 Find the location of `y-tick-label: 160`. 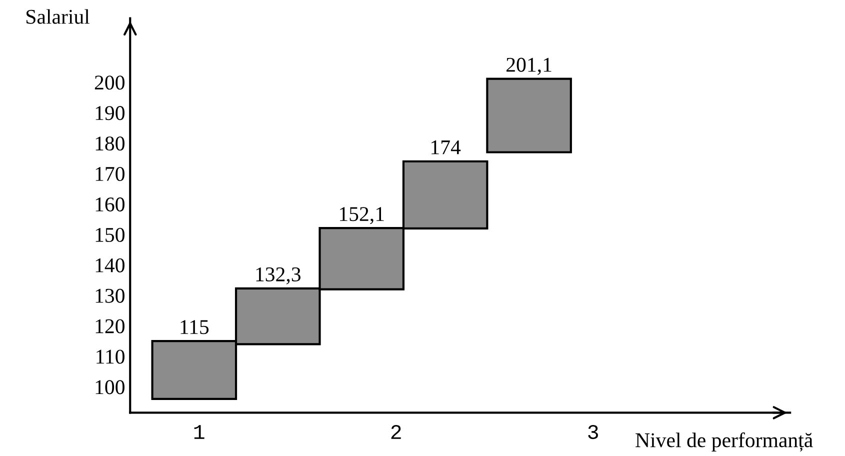

y-tick-label: 160 is located at coordinates (110, 204).